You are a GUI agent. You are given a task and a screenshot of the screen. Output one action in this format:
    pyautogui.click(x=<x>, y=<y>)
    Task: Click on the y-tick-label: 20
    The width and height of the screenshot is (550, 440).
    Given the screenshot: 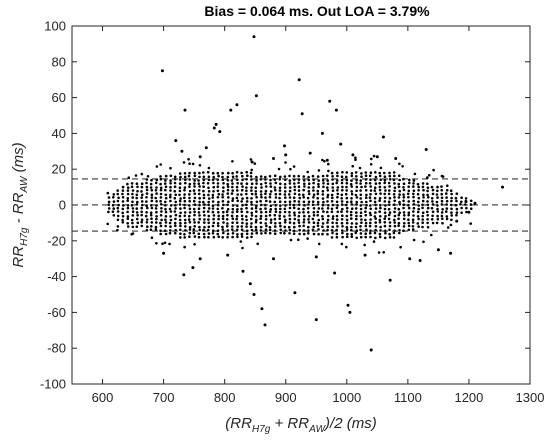 What is the action you would take?
    pyautogui.click(x=59, y=169)
    